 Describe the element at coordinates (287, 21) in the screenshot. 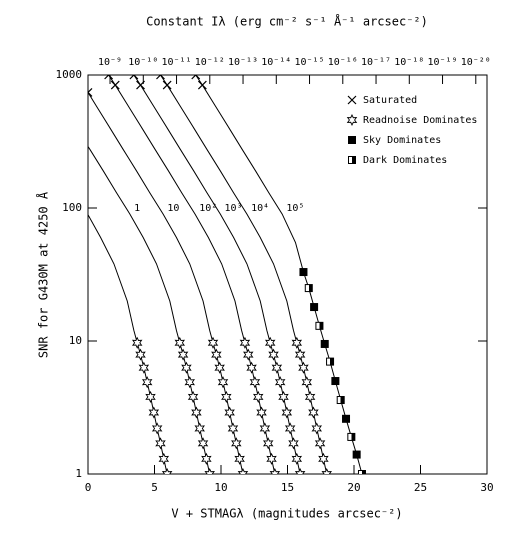

I see `chart-title: Constant Iλ (erg cm⁻² s⁻¹ Å⁻¹ arcsec⁻²)` at that location.